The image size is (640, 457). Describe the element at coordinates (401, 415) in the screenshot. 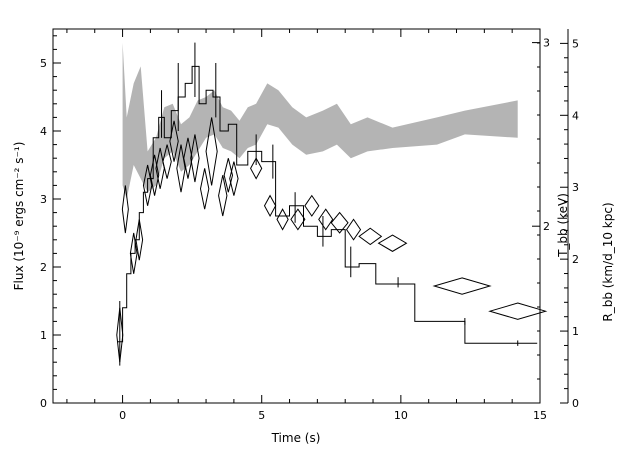

I see `x-tick-label: 10` at that location.